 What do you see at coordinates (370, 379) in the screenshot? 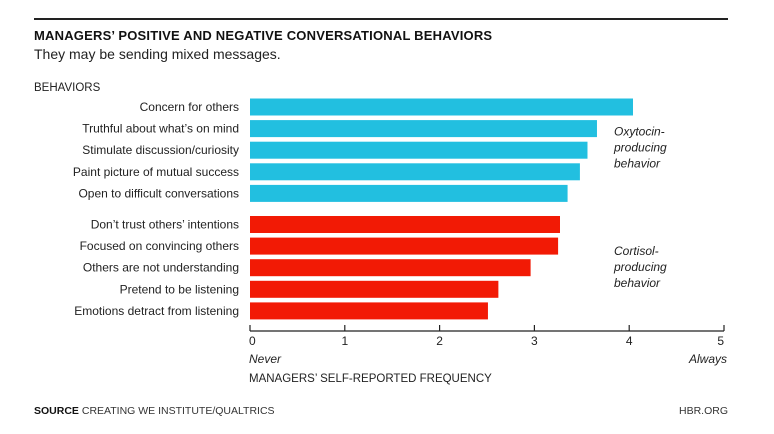
I see `x-axis-title: MANAGERS’ SELF-REPORTED FREQUENCY` at bounding box center [370, 379].